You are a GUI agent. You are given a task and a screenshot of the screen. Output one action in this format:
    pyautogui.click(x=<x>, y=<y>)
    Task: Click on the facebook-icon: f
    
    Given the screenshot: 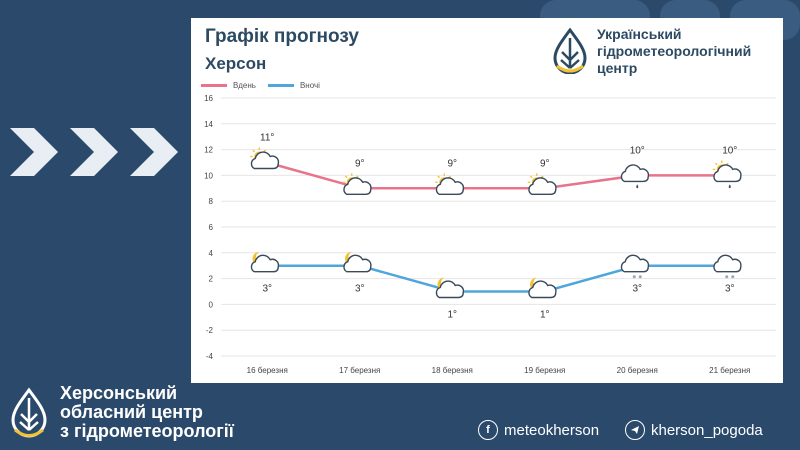 What is the action you would take?
    pyautogui.click(x=488, y=430)
    